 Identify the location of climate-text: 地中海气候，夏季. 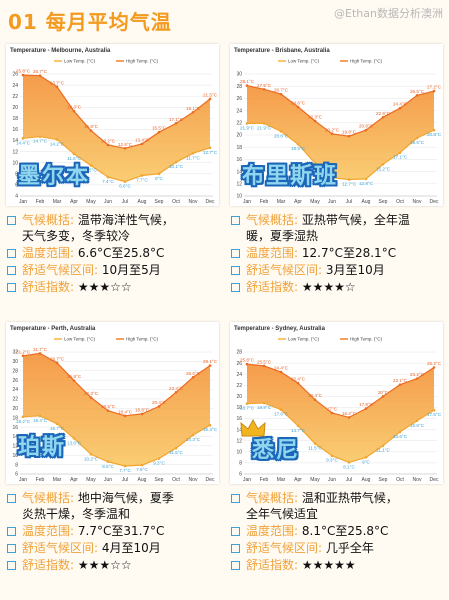
(125, 498).